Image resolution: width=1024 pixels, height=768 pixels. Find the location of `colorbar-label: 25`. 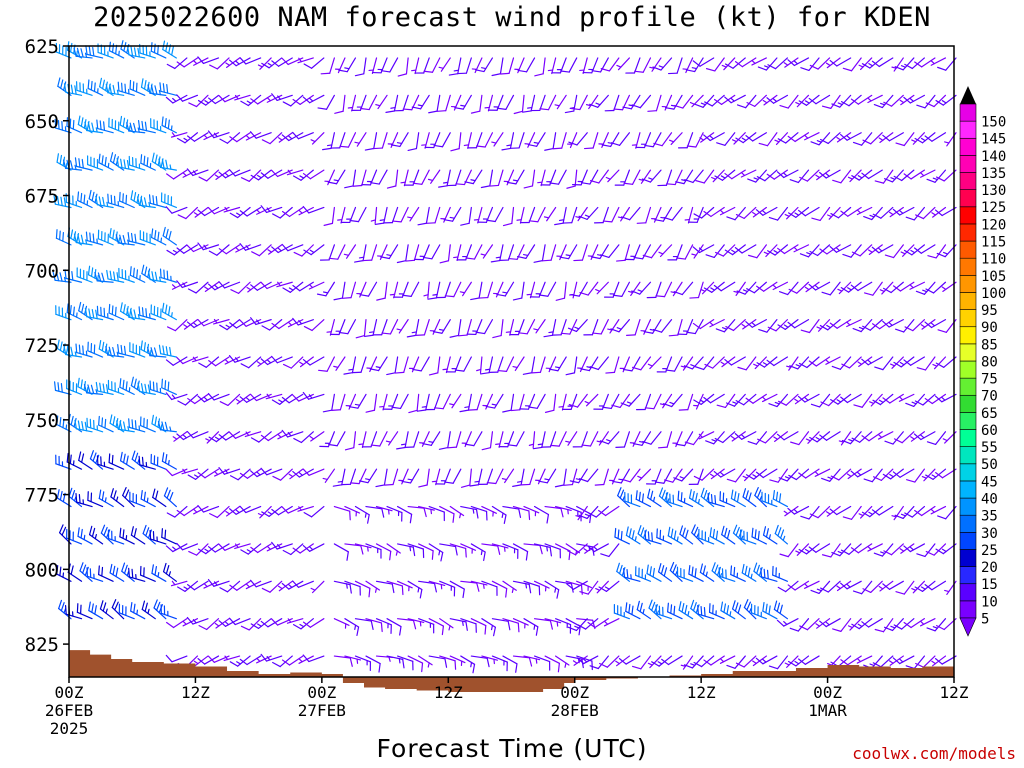

colorbar-label: 25 is located at coordinates (989, 551).